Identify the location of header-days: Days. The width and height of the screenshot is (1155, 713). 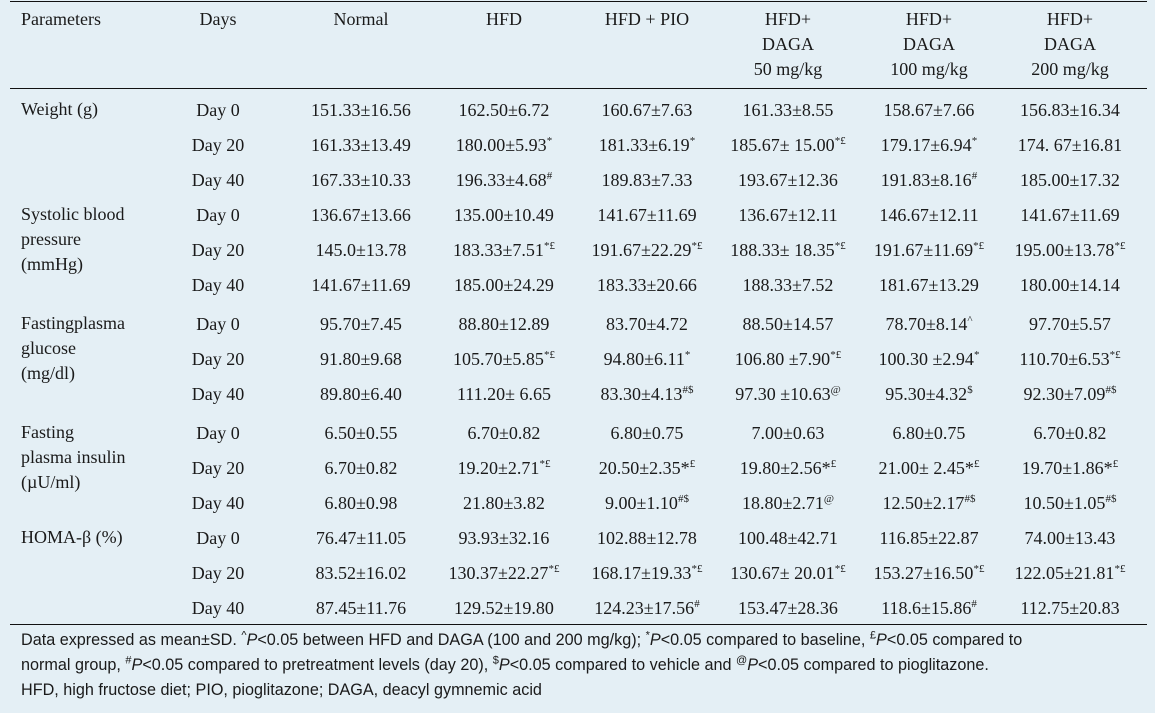
(218, 19).